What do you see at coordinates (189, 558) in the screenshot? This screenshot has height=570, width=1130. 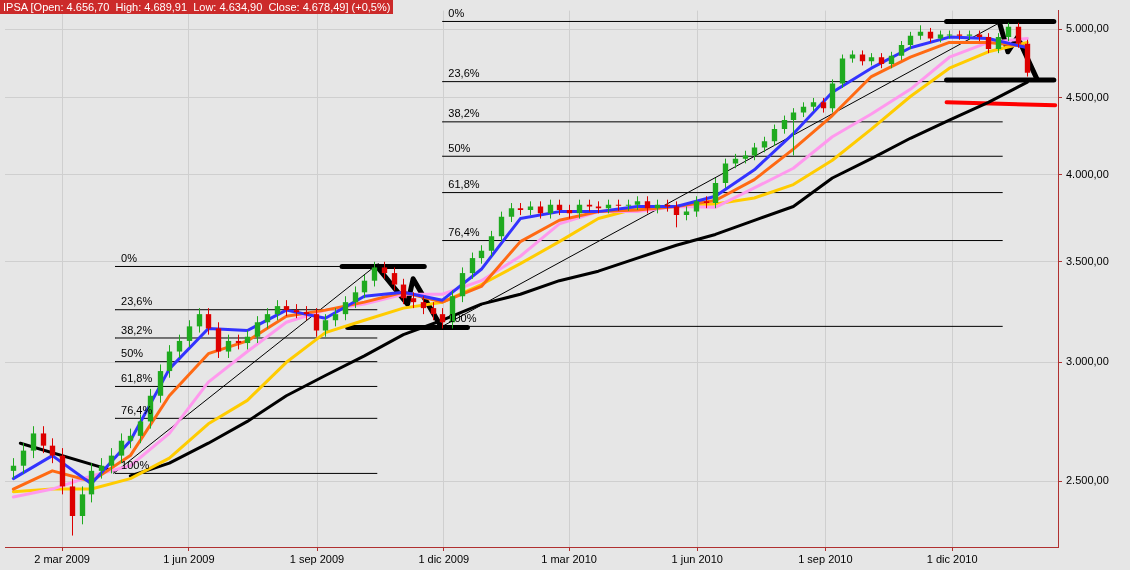 I see `x-tick-label: 1 jun 2009` at bounding box center [189, 558].